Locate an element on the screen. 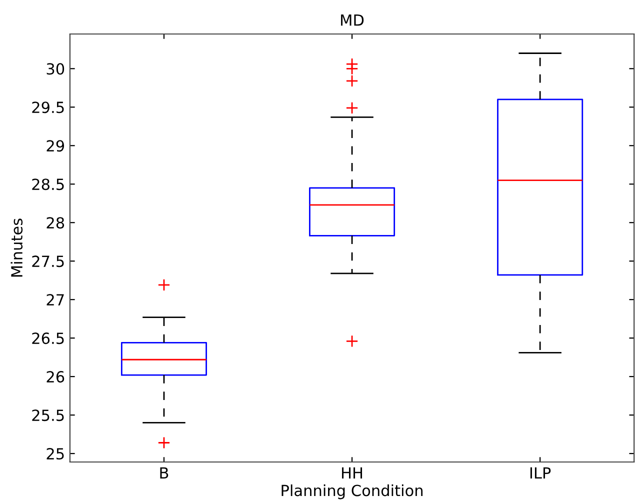 Image resolution: width=636 pixels, height=500 pixels. x-tick-label: ILP is located at coordinates (540, 472).